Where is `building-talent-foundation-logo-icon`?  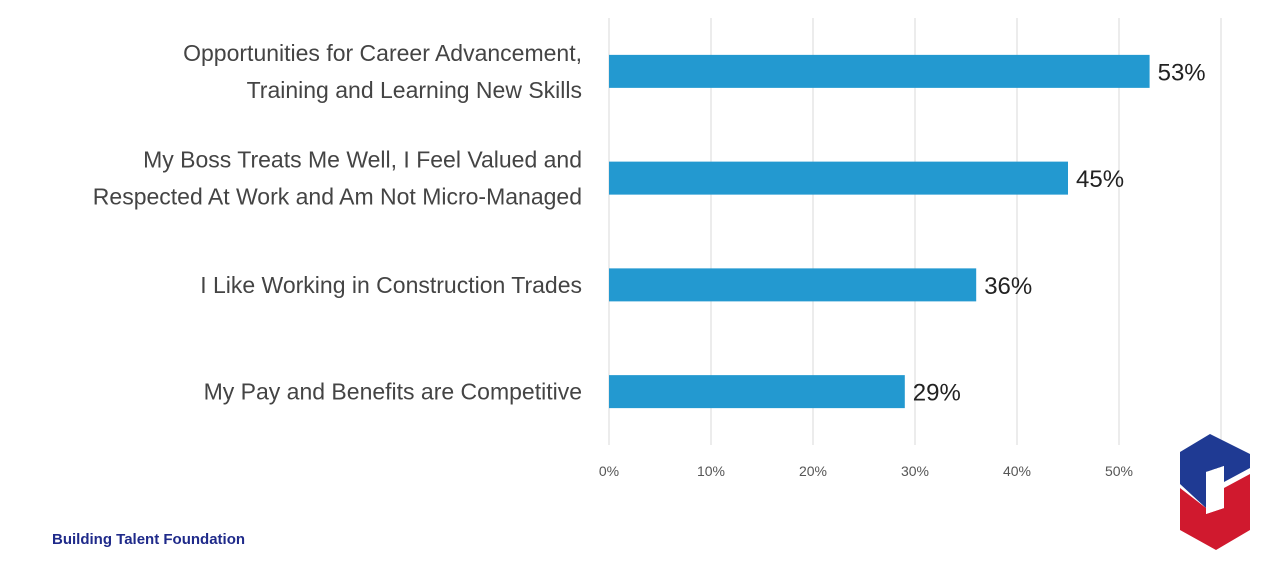 building-talent-foundation-logo-icon is located at coordinates (1215, 492).